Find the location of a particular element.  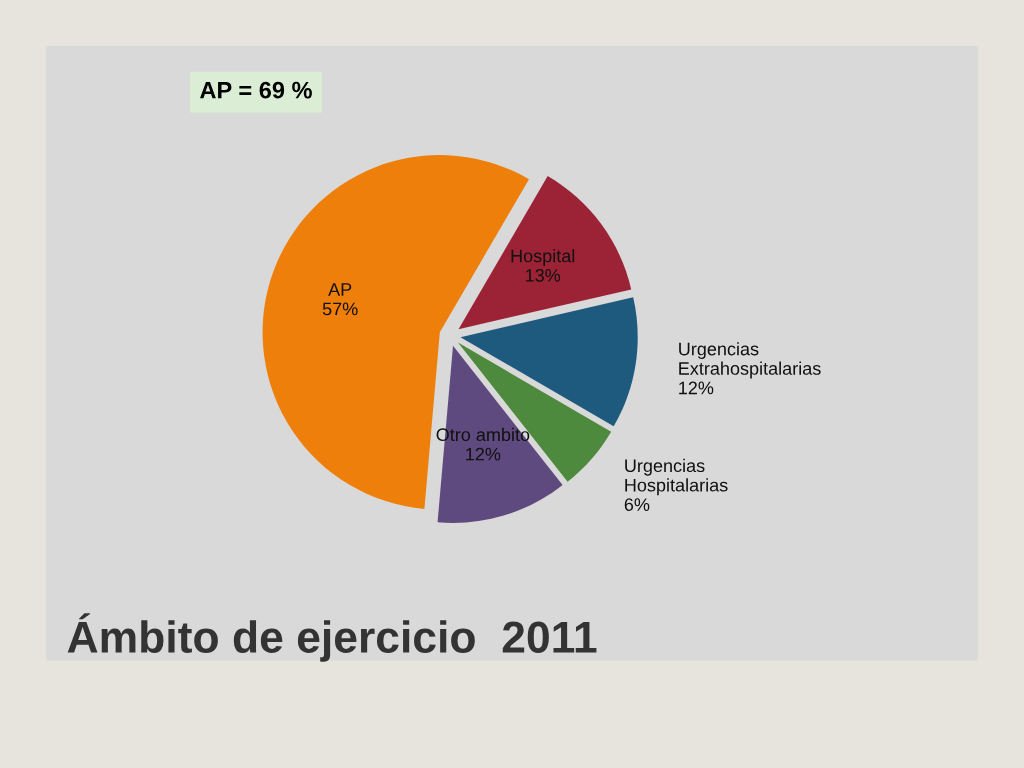

slice-label: AP is located at coordinates (340, 289).